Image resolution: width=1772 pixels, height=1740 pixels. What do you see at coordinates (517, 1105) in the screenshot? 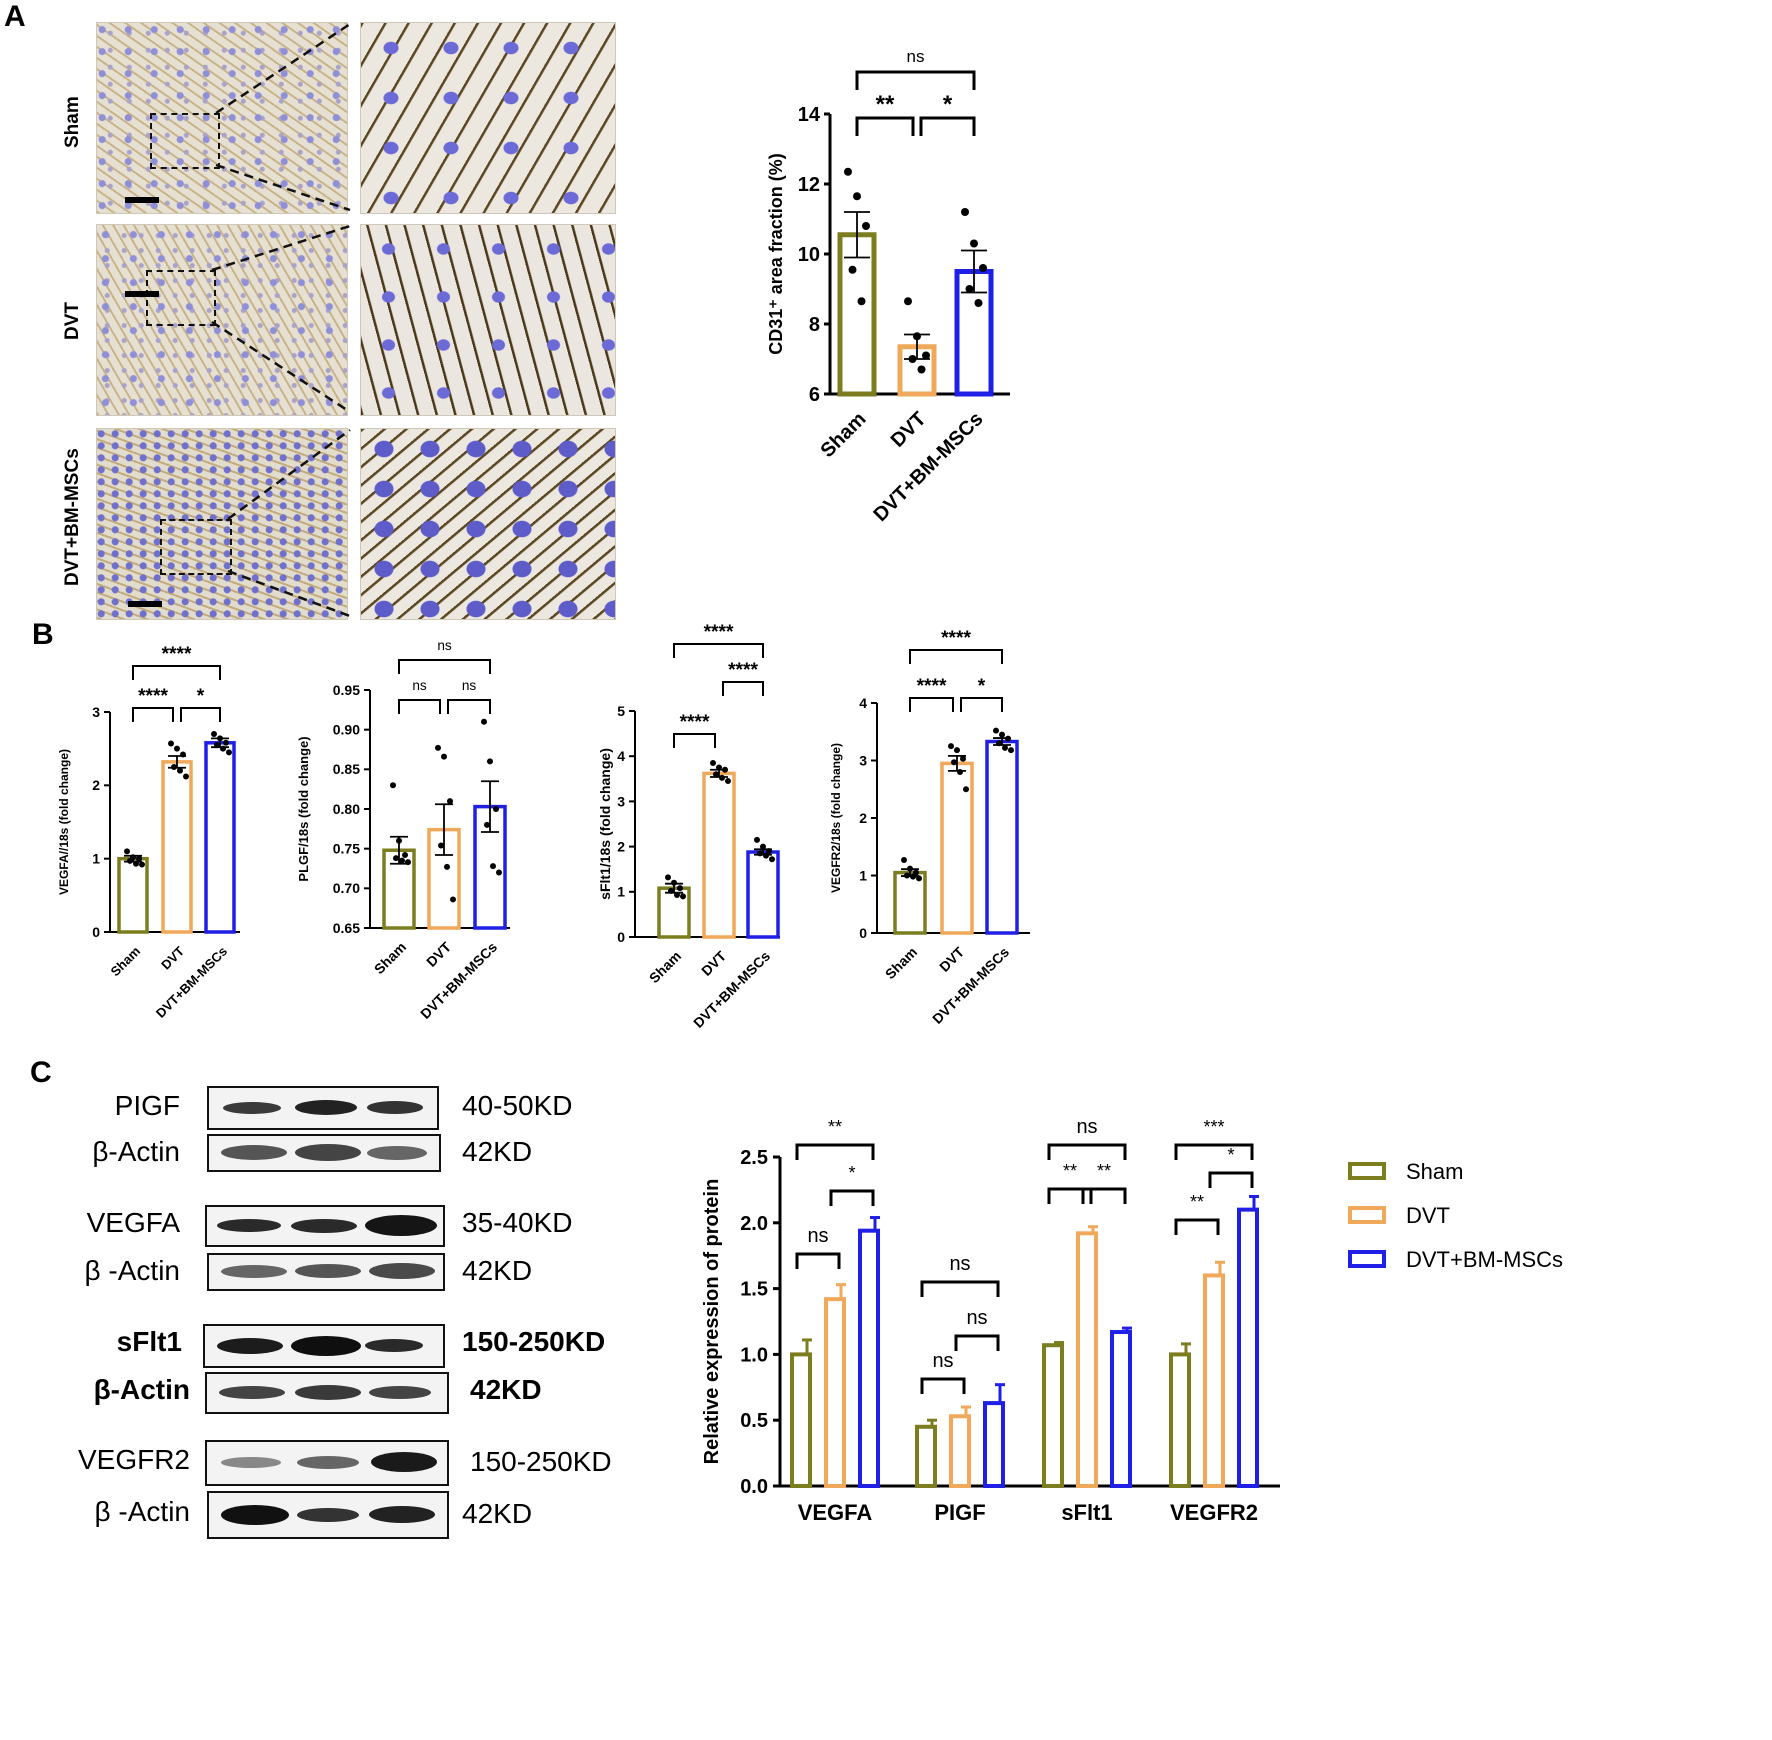
I see `mw-label-pigf: 40-50KD` at bounding box center [517, 1105].